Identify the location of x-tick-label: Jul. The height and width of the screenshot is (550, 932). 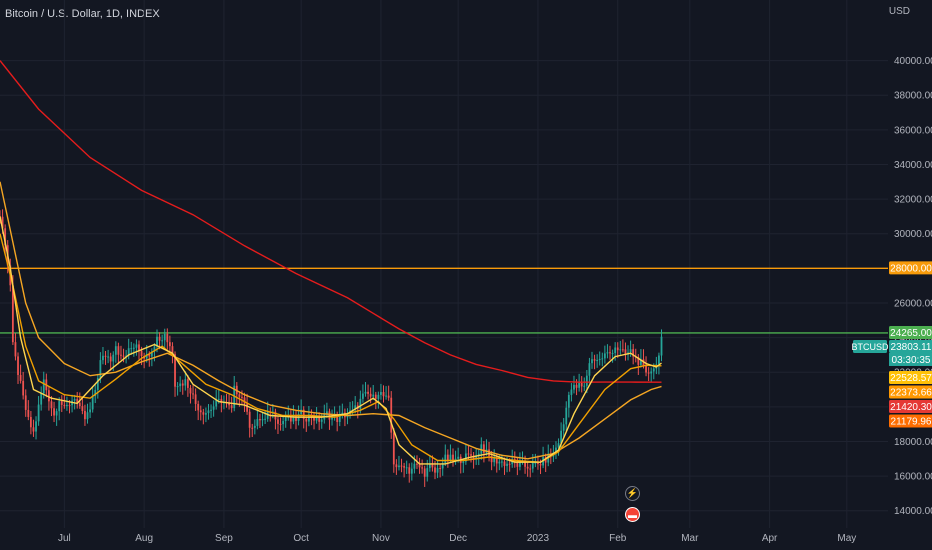
(64, 538).